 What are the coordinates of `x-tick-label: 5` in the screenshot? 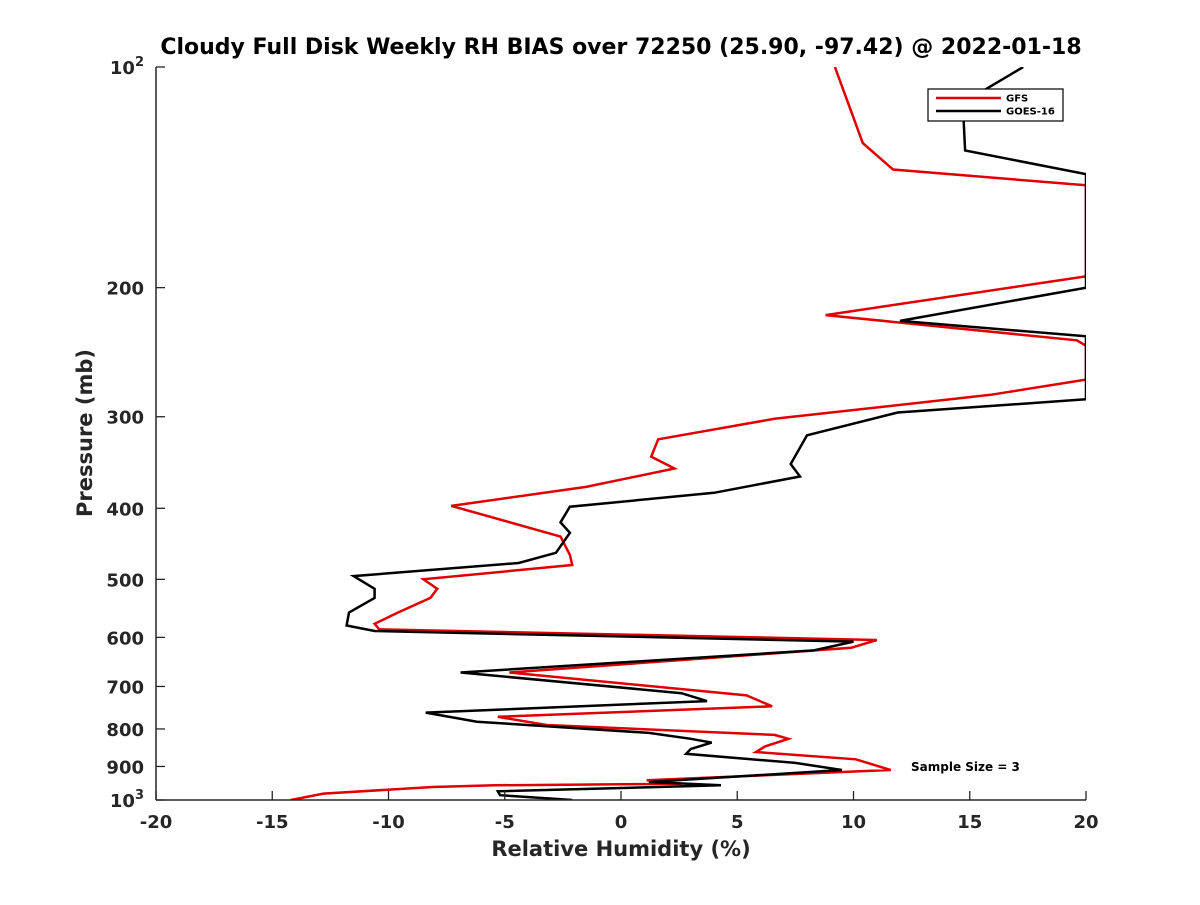 It's located at (737, 822).